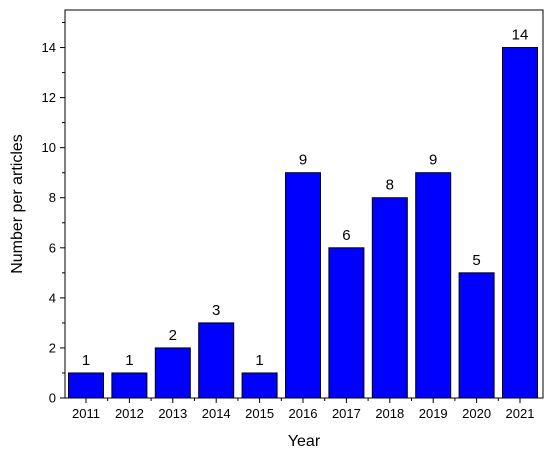  Describe the element at coordinates (52, 197) in the screenshot. I see `y-tick-label-8: 8` at that location.